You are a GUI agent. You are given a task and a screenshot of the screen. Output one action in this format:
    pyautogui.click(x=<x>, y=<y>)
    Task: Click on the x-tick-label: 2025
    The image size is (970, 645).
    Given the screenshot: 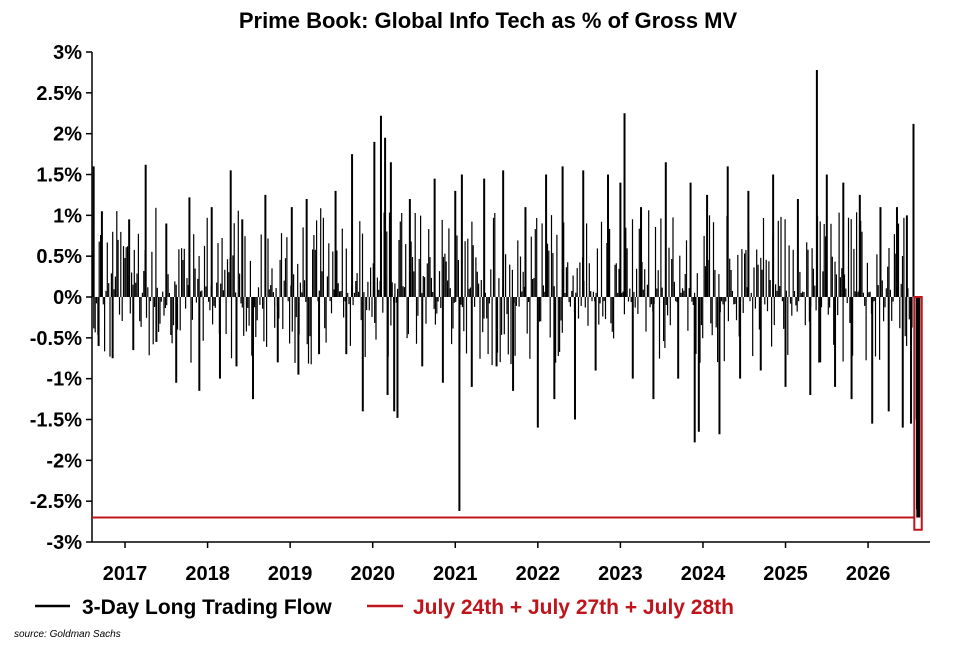 What is the action you would take?
    pyautogui.click(x=785, y=574)
    